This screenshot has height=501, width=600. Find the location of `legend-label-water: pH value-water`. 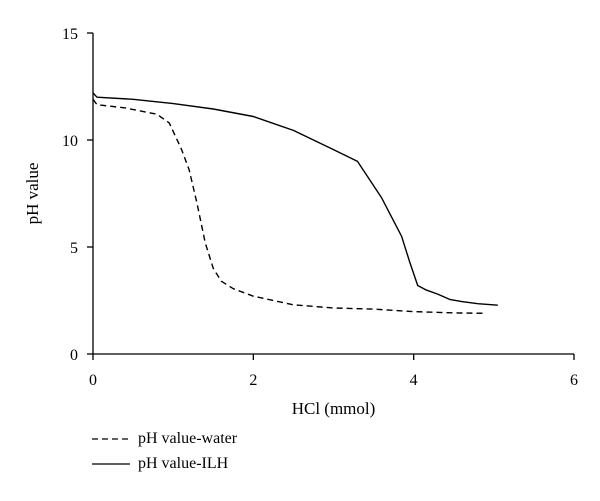

legend-label-water: pH value-water is located at coordinates (188, 438).